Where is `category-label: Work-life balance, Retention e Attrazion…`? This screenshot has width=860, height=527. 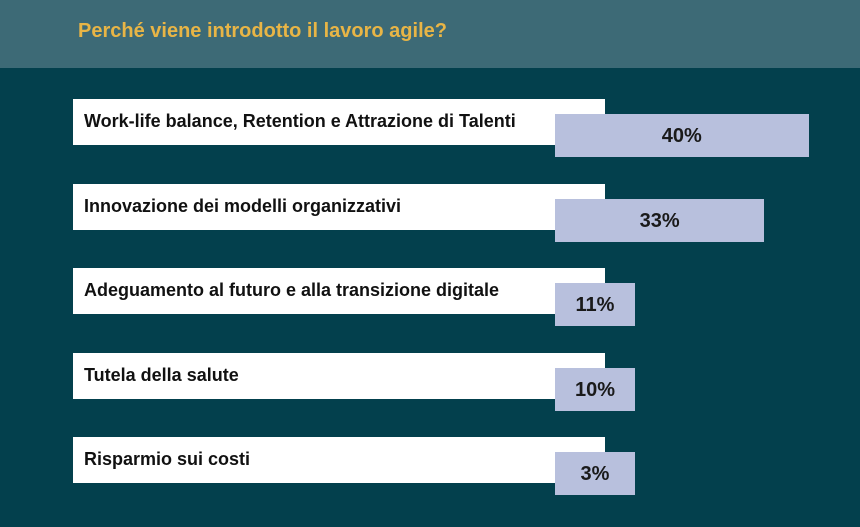
category-label: Work-life balance, Retention e Attrazion… is located at coordinates (300, 121).